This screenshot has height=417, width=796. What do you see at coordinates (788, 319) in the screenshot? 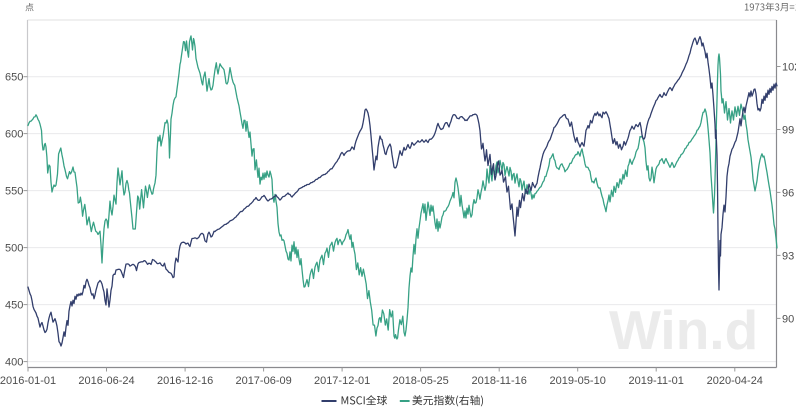
I see `svg-text: 90` at bounding box center [788, 319].